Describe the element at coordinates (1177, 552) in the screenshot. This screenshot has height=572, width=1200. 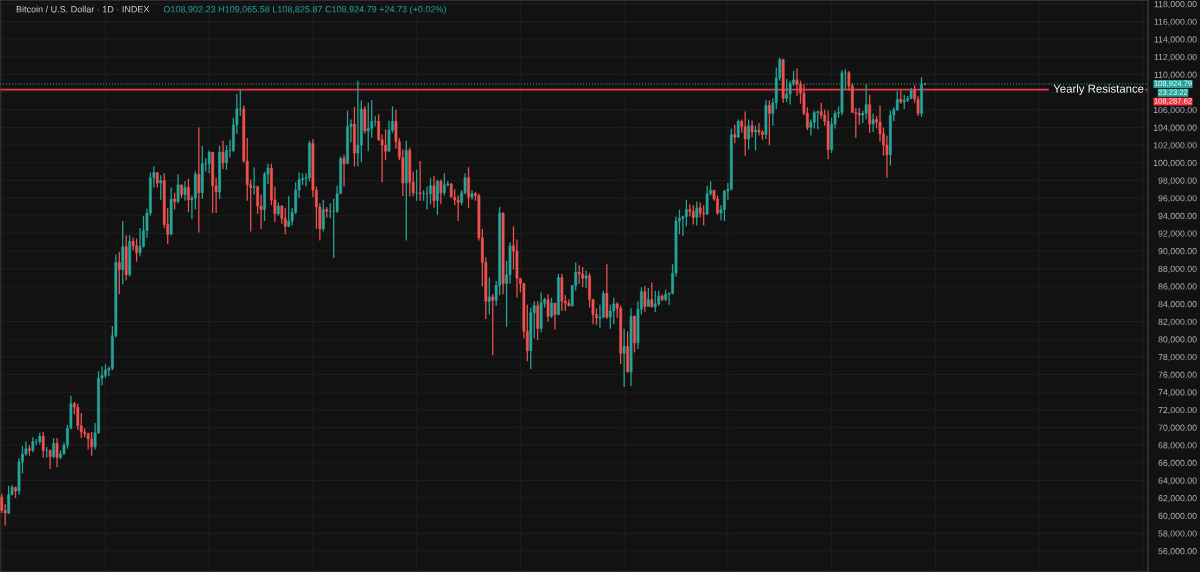
I see `y-tick-label: 56,000.00` at that location.